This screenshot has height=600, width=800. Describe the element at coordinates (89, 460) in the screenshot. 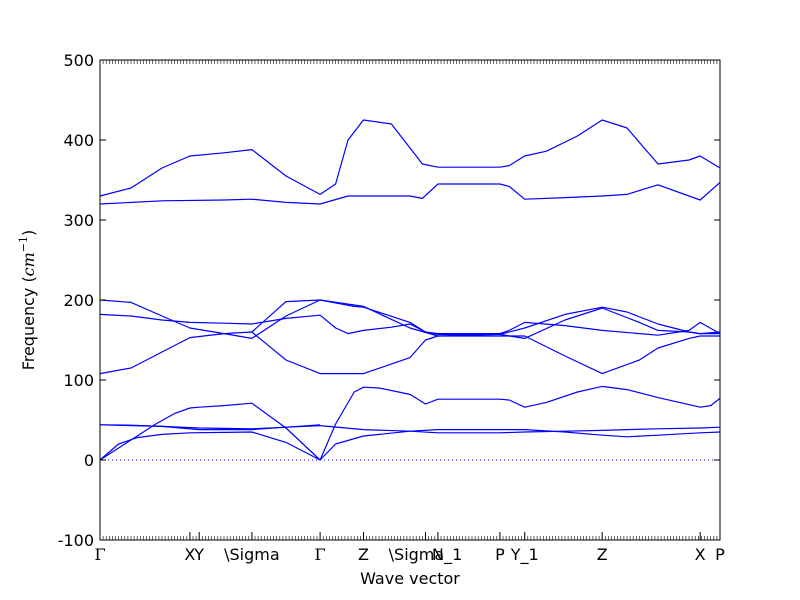

I see `y-tick-label: 0` at that location.